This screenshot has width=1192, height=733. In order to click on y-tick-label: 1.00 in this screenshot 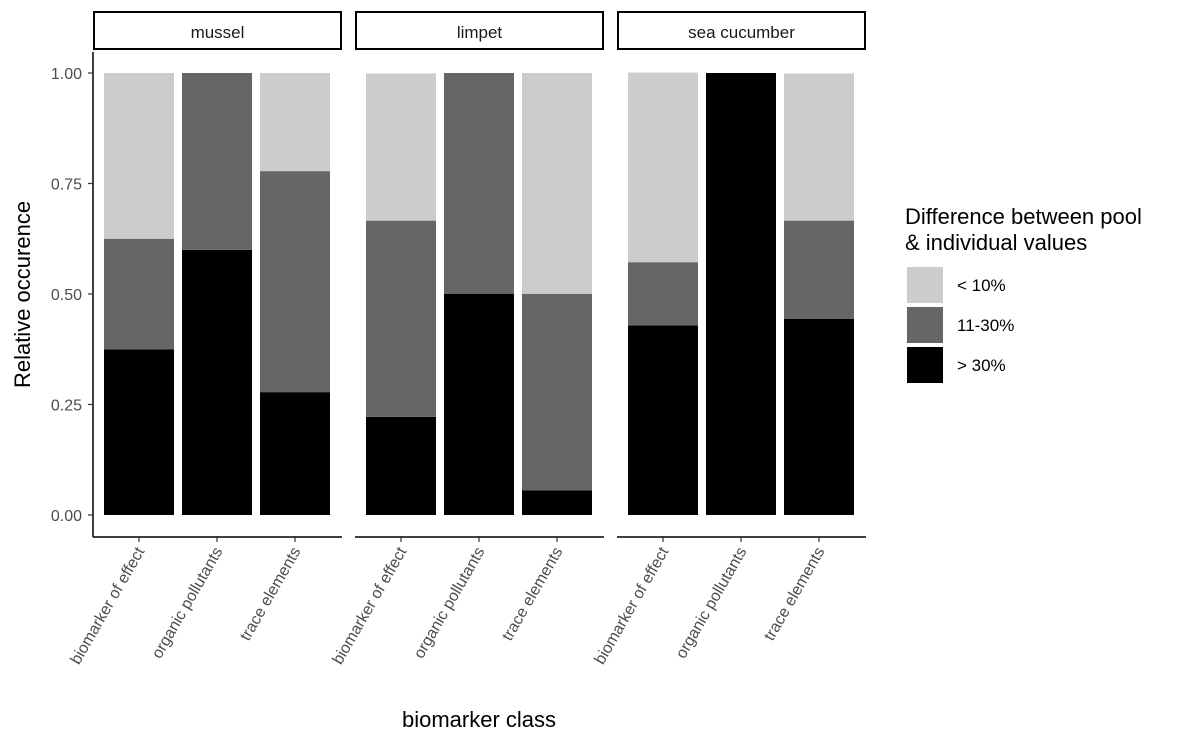, I will do `click(66, 74)`.